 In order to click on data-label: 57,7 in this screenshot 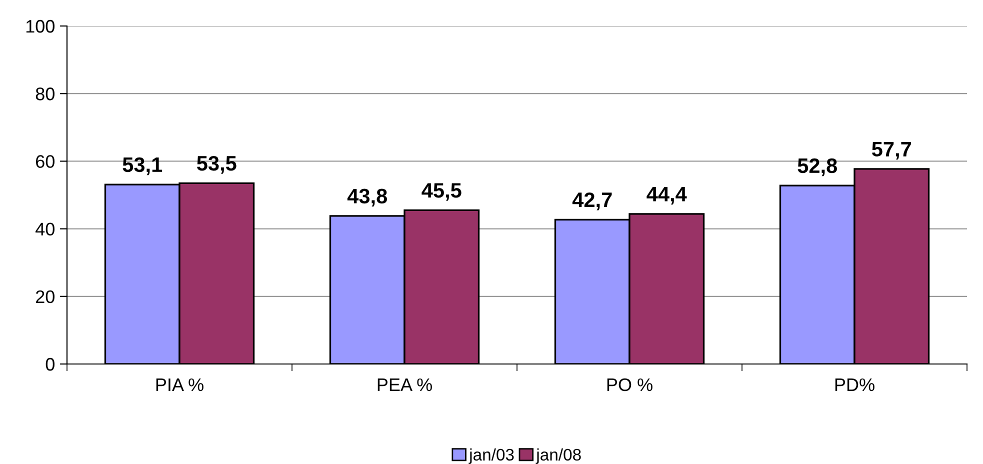, I will do `click(891, 151)`.